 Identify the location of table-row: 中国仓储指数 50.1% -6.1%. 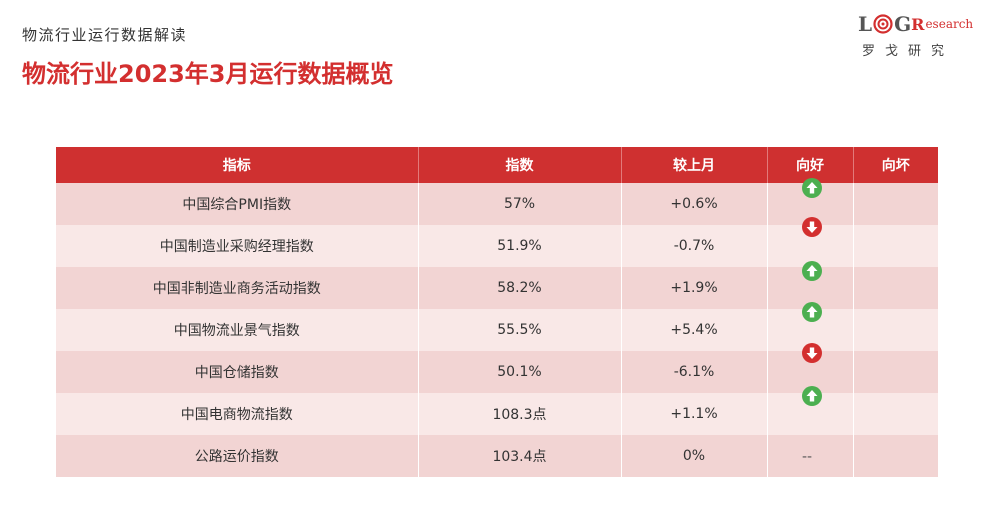
(497, 372).